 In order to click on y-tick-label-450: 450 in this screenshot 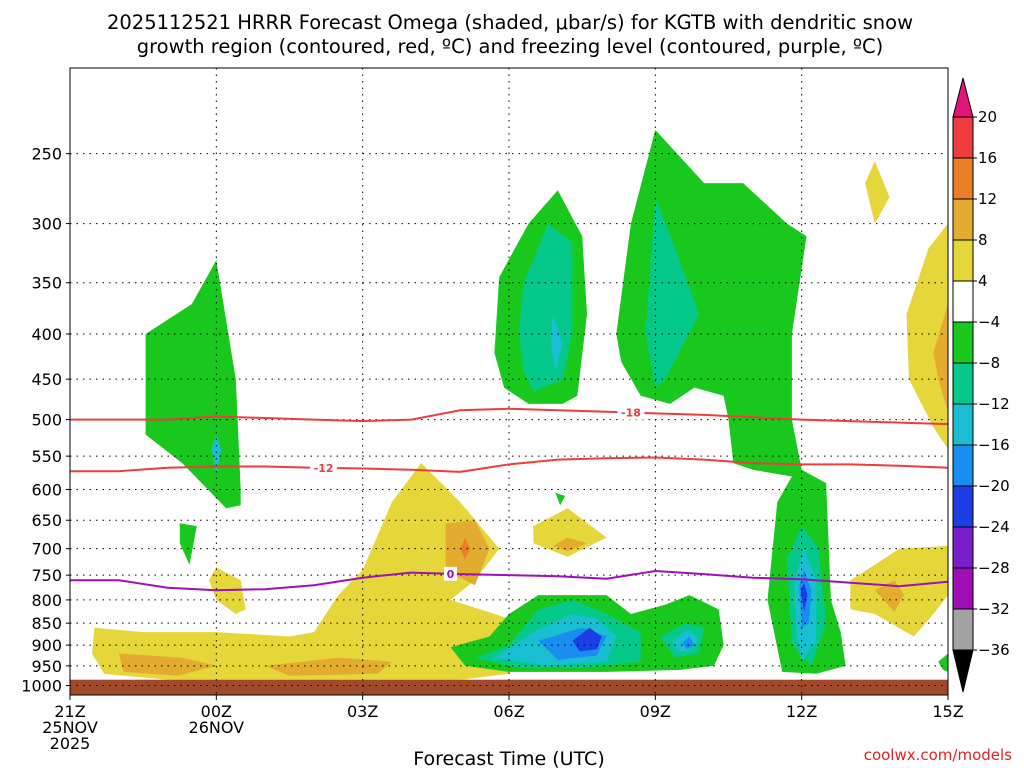, I will do `click(46, 379)`.